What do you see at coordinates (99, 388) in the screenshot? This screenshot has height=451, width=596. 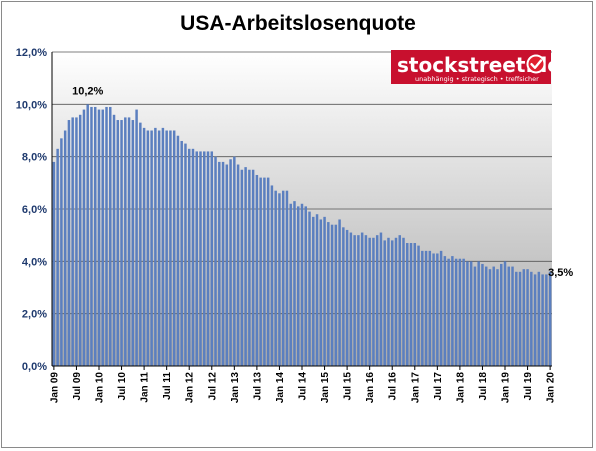 I see `x-tick-label: Jan 10` at bounding box center [99, 388].